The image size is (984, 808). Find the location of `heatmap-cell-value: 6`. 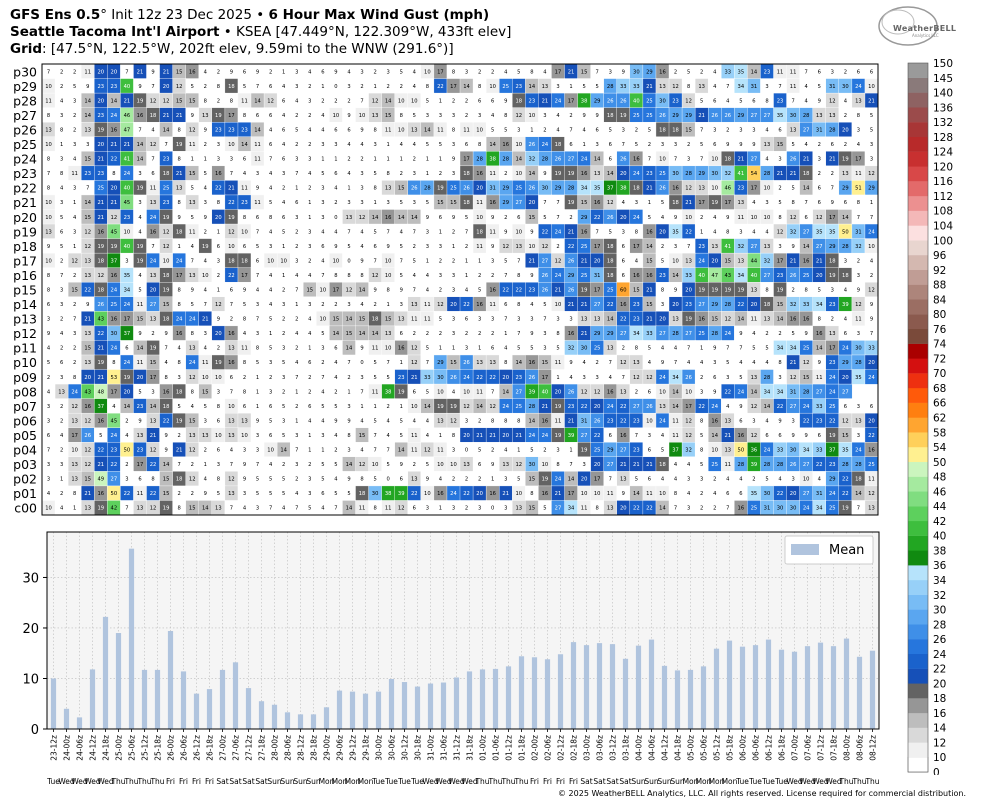

heatmap-cell-value: 6 is located at coordinates (766, 436).